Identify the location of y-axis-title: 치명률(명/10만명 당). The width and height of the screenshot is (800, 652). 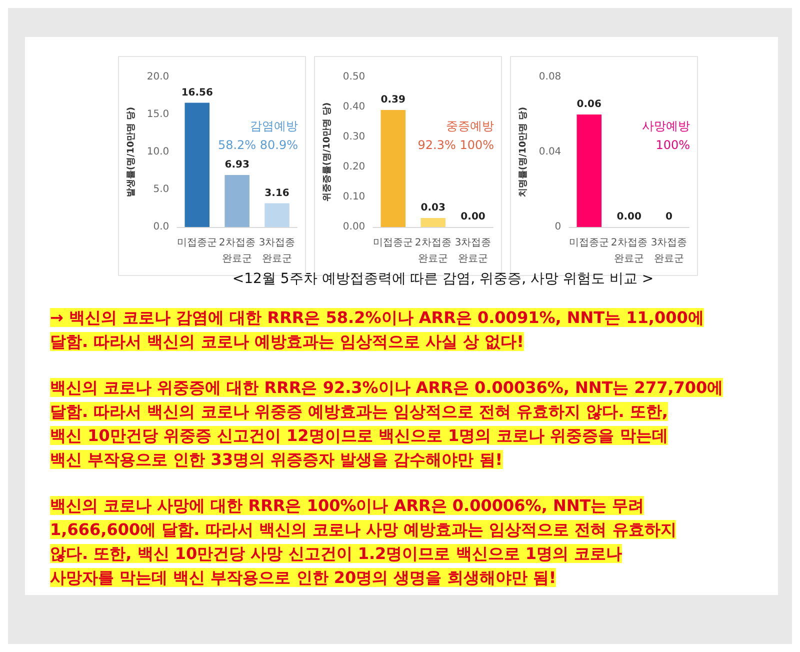
(523, 152).